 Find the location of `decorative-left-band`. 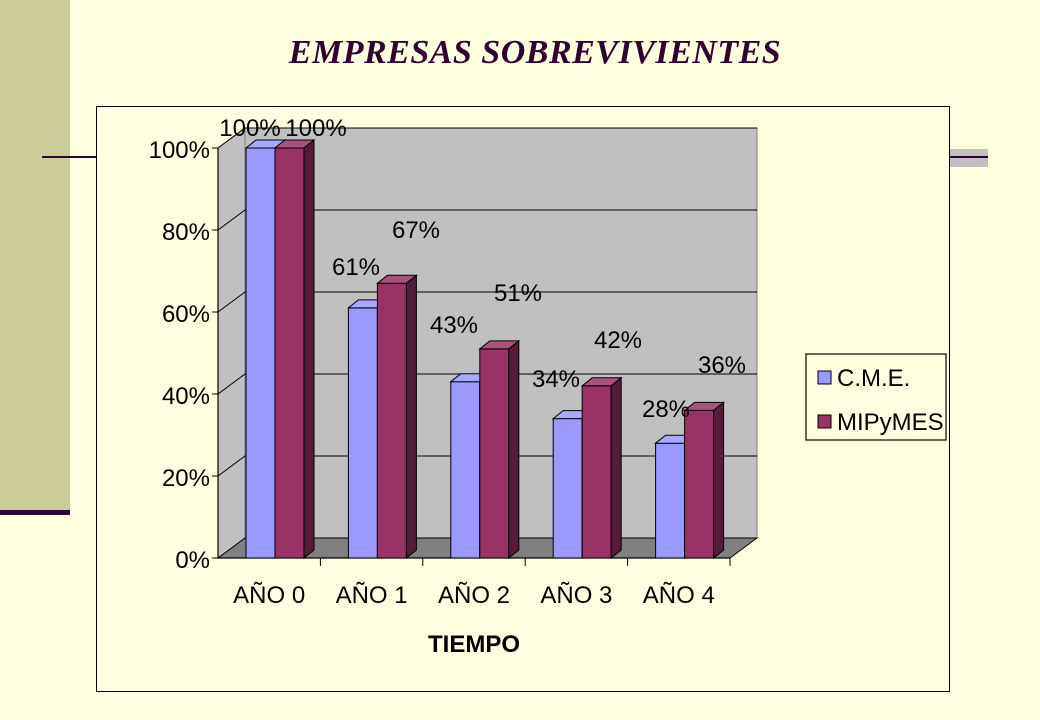

decorative-left-band is located at coordinates (35, 256).